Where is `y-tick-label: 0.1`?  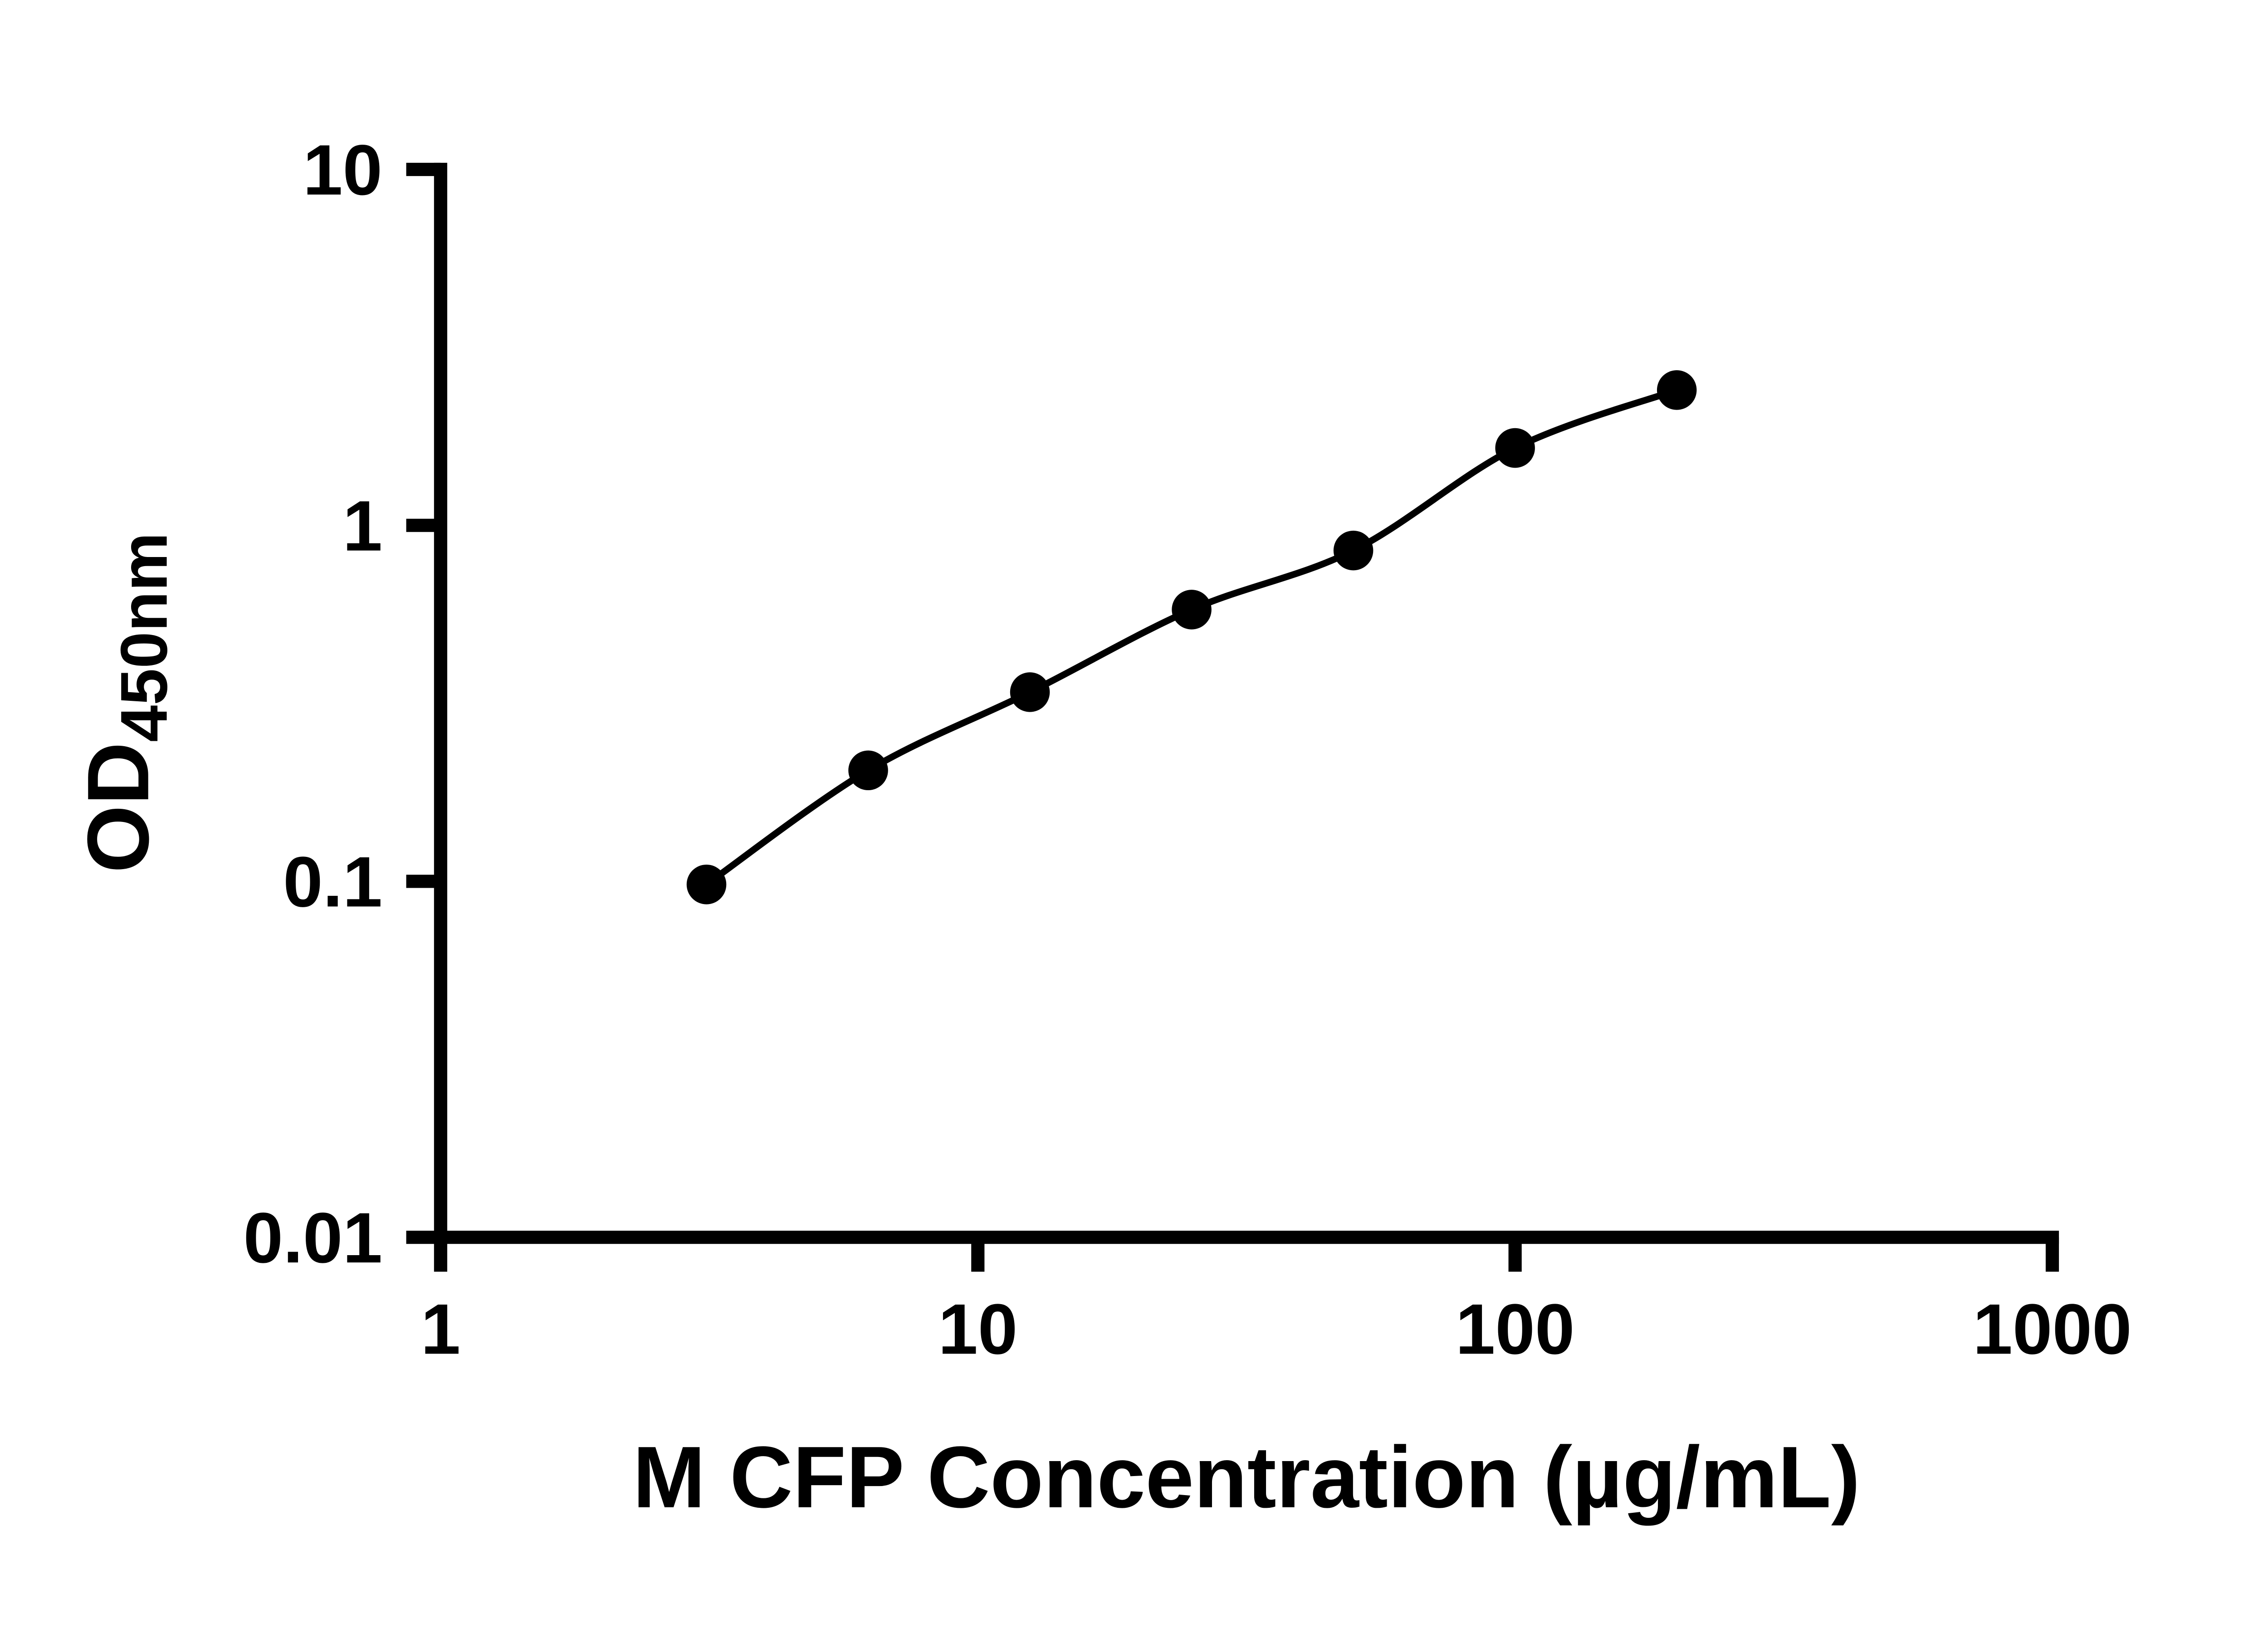 y-tick-label: 0.1 is located at coordinates (332, 882).